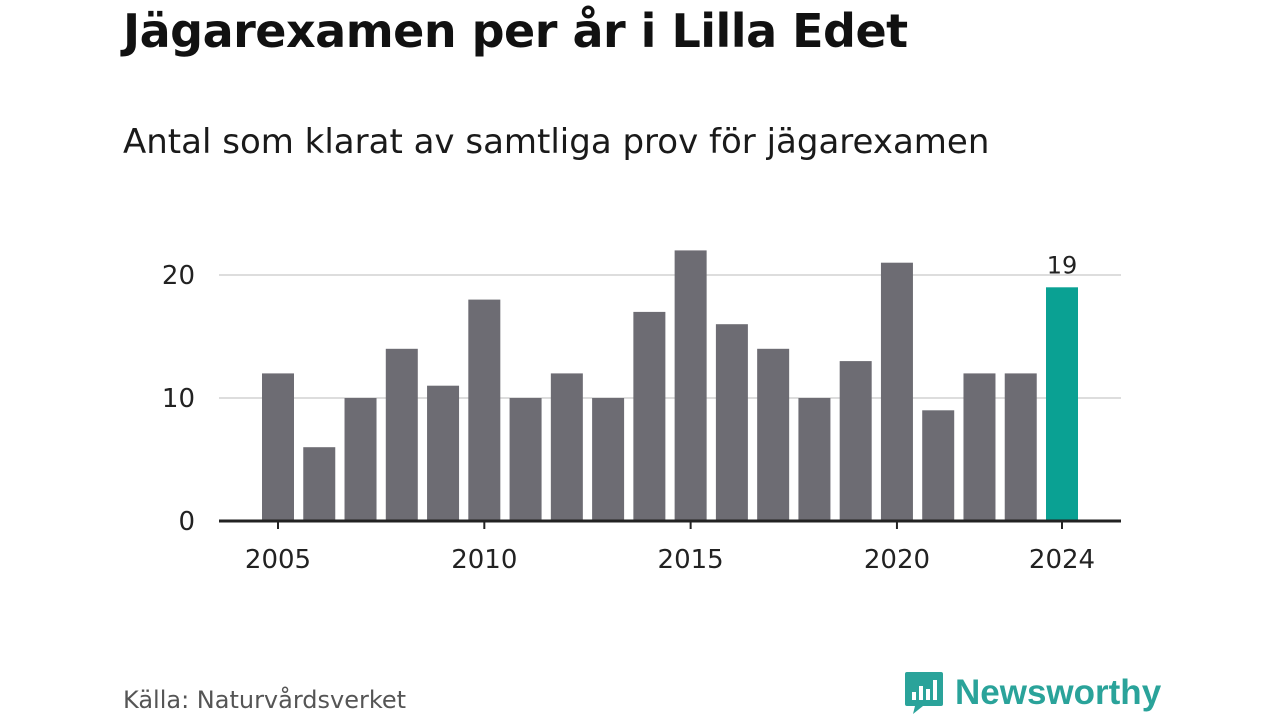 The height and width of the screenshot is (720, 1280). Describe the element at coordinates (278, 560) in the screenshot. I see `x-tick-label: 2005` at that location.